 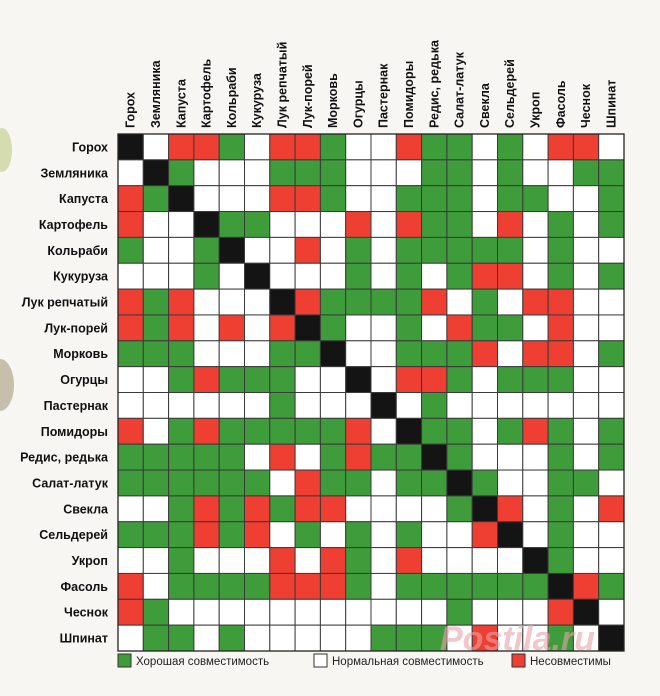 What do you see at coordinates (308, 96) in the screenshot?
I see `column-label: Лук-порей` at bounding box center [308, 96].